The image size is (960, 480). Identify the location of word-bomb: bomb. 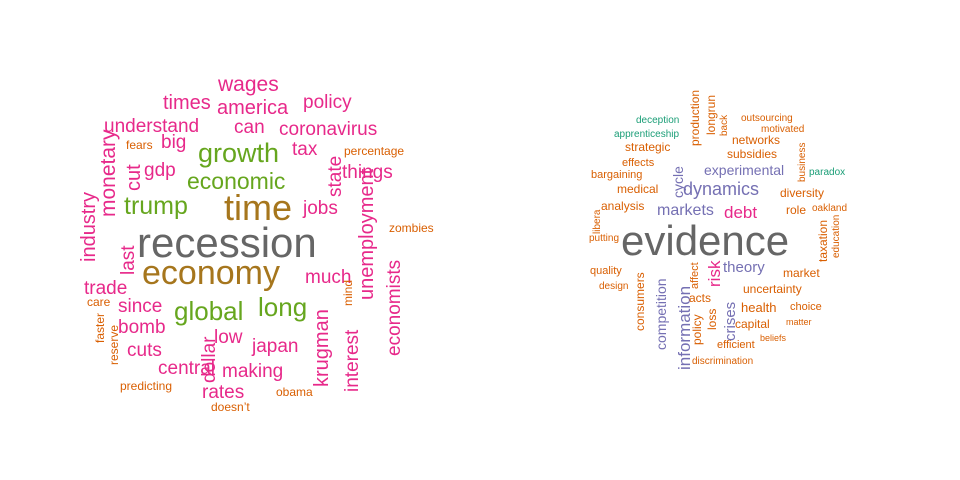
(142, 327).